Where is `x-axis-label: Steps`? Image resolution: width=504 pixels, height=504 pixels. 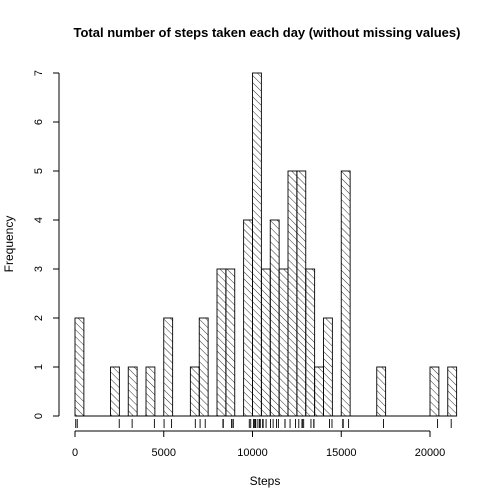
x-axis-label: Steps is located at coordinates (265, 481).